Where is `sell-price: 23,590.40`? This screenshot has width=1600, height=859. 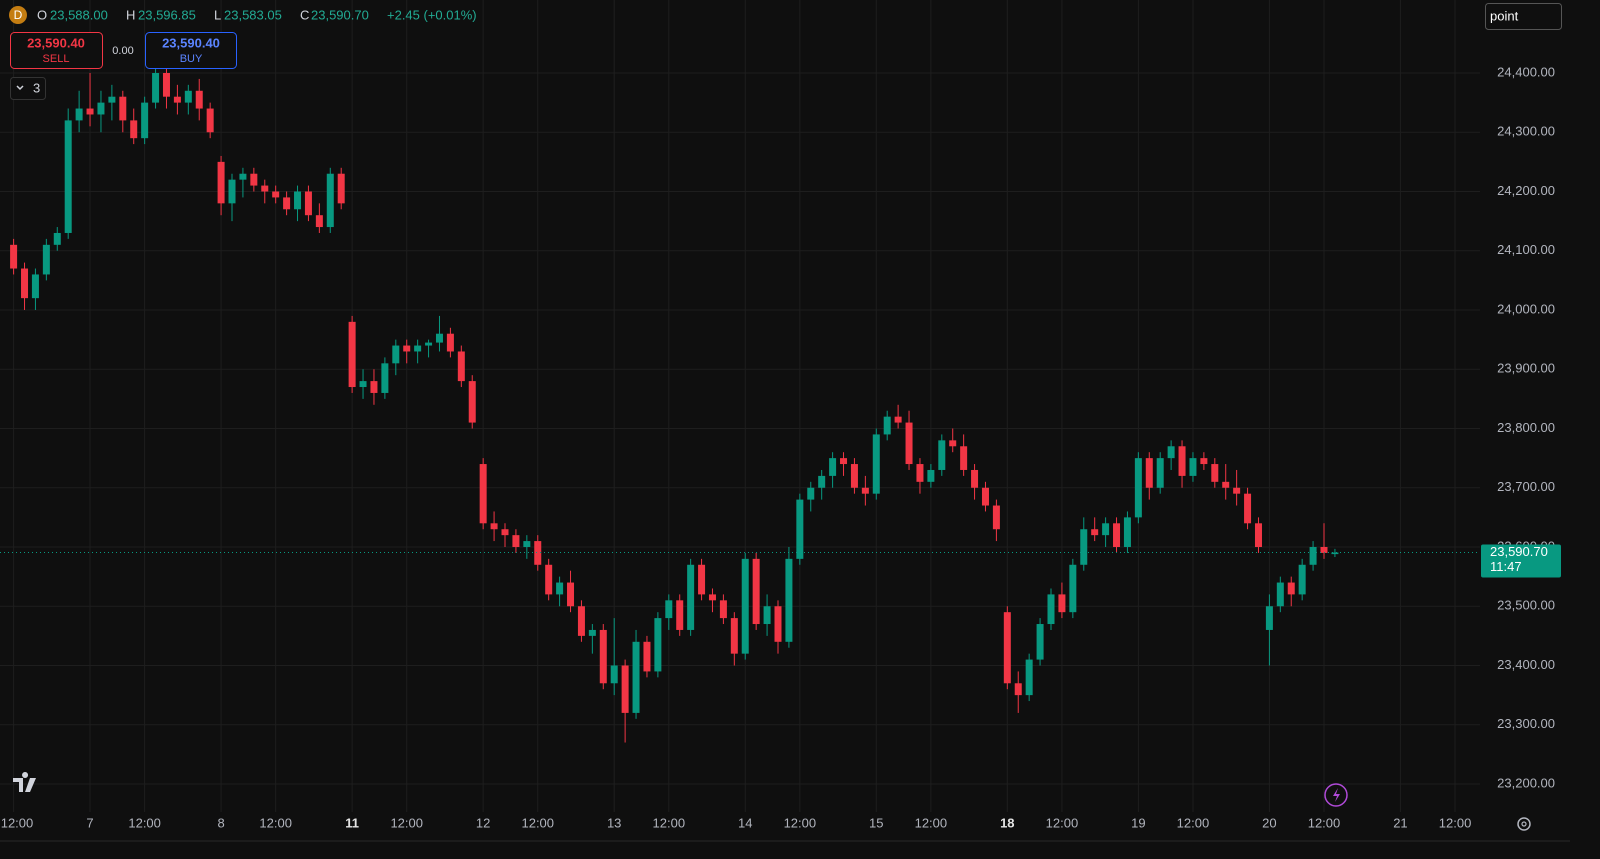
sell-price: 23,590.40 is located at coordinates (56, 42).